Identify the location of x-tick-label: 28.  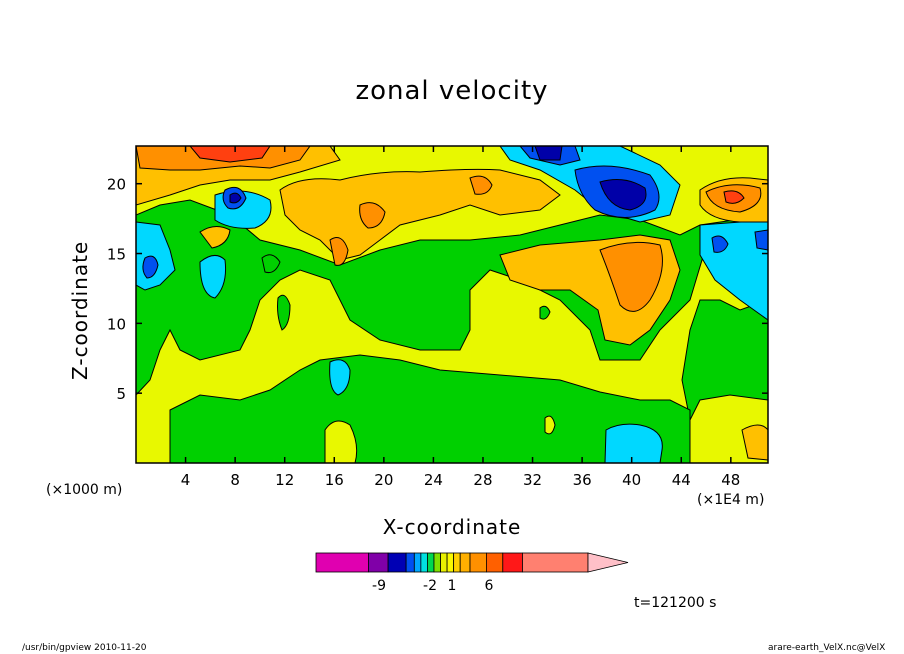
(482, 480).